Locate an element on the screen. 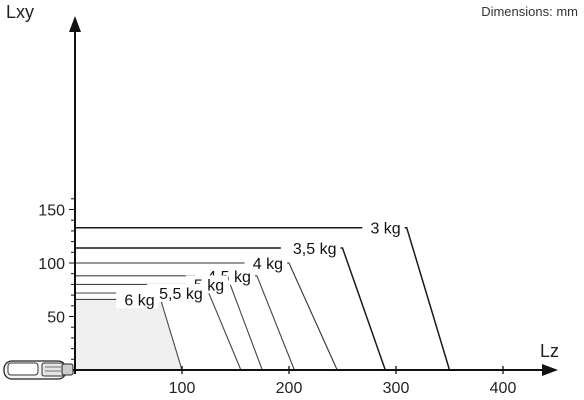 Image resolution: width=584 pixels, height=400 pixels. y-tick-label-1: 100 is located at coordinates (51, 264).